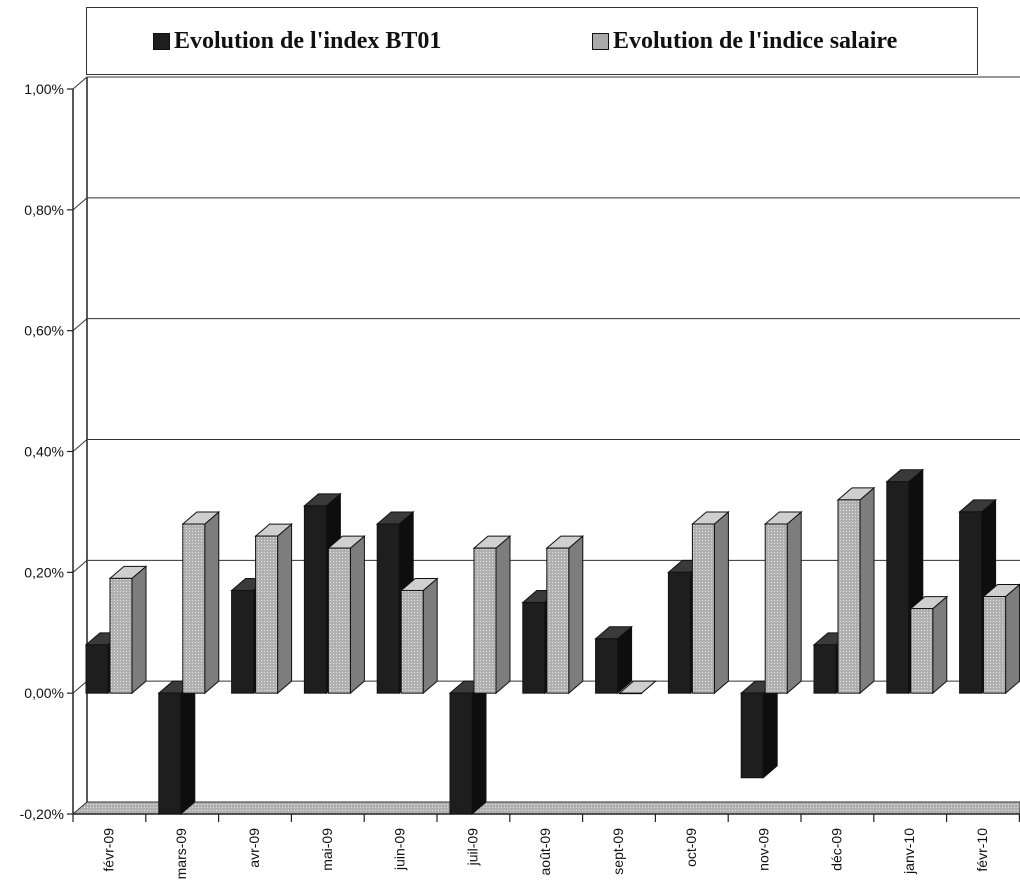 The width and height of the screenshot is (1020, 890). I want to click on x-tick-label-11: janv-10, so click(909, 851).